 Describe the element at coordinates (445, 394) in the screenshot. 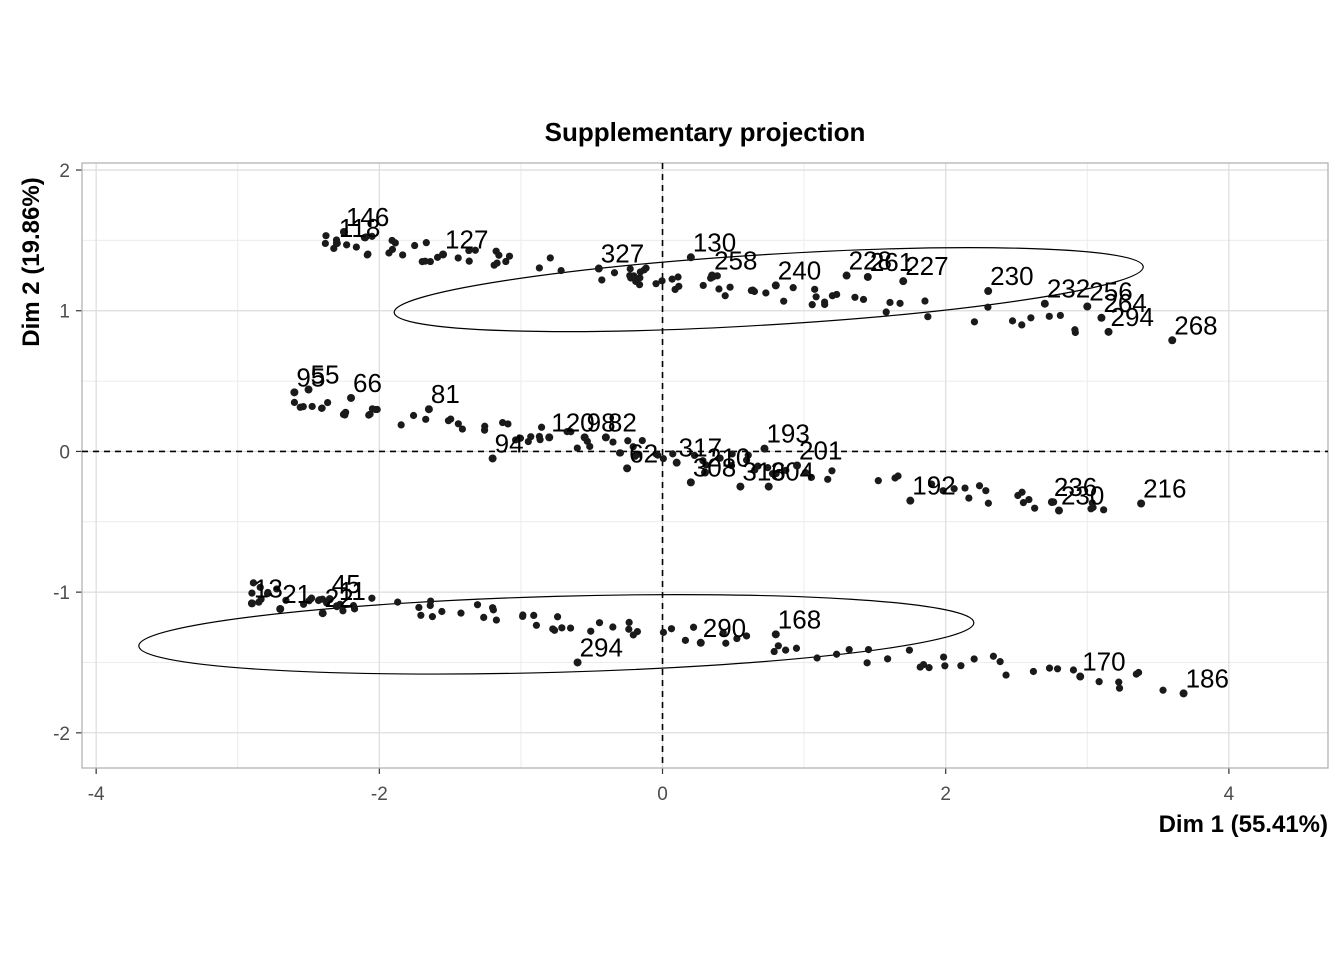

I see `point-label: 81` at that location.